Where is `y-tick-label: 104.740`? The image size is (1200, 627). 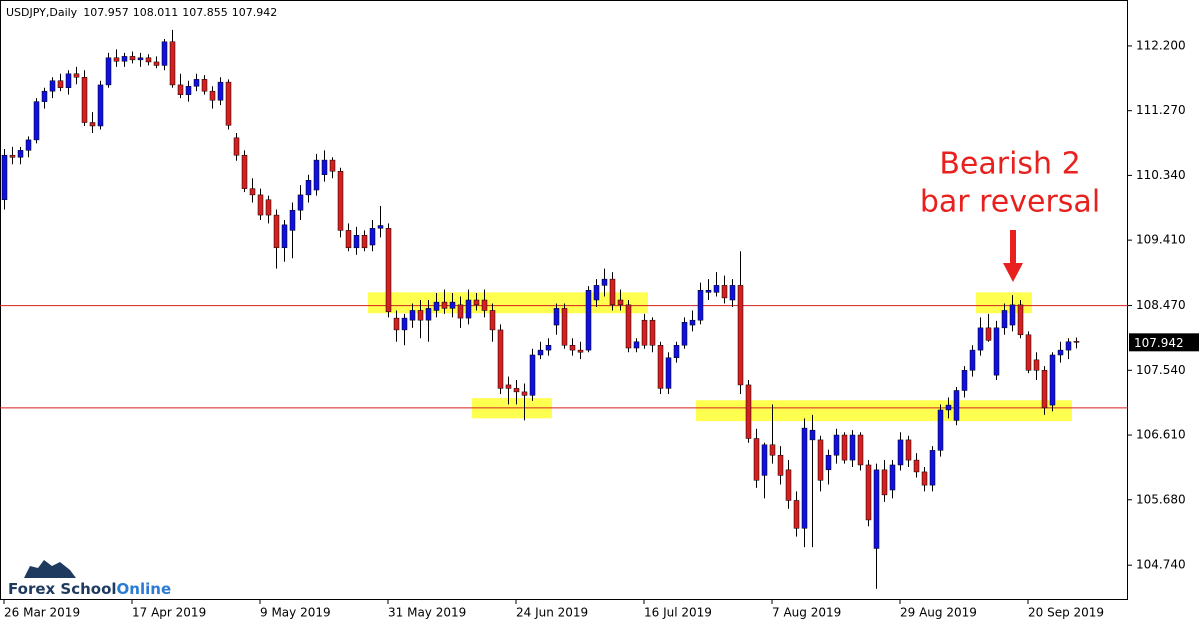
y-tick-label: 104.740 is located at coordinates (1161, 565).